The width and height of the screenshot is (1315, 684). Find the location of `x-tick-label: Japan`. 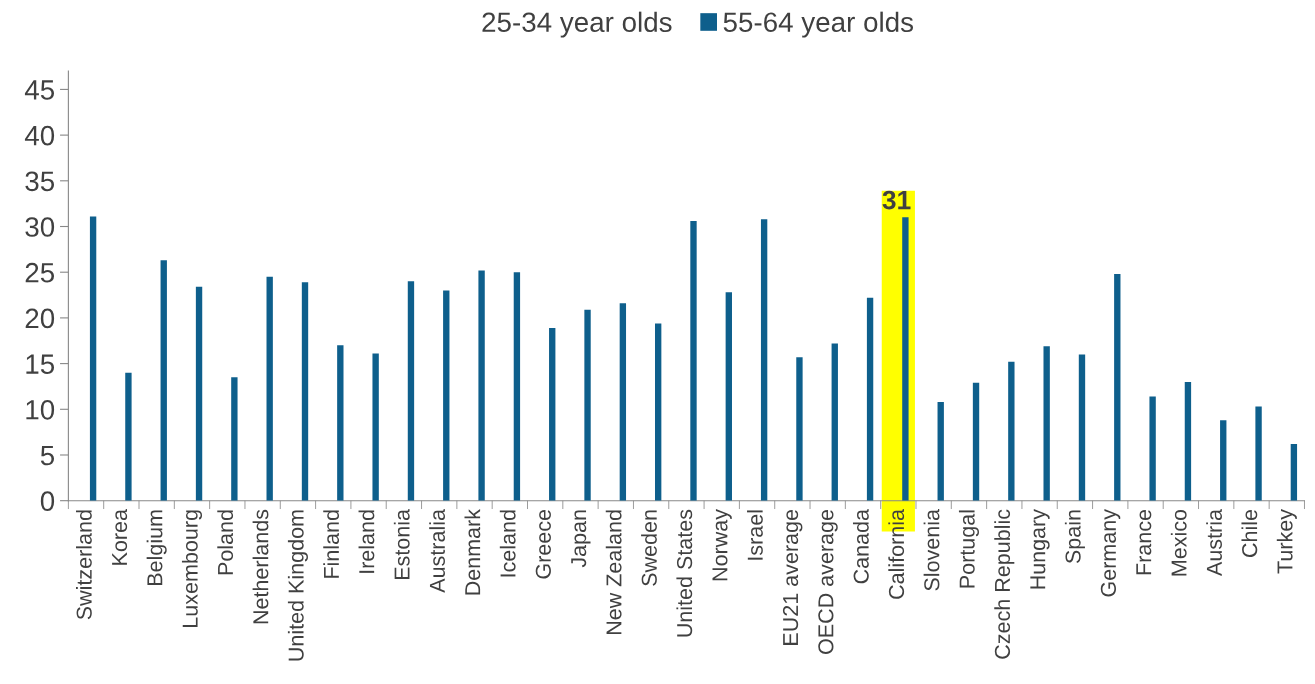

x-tick-label: Japan is located at coordinates (581, 539).